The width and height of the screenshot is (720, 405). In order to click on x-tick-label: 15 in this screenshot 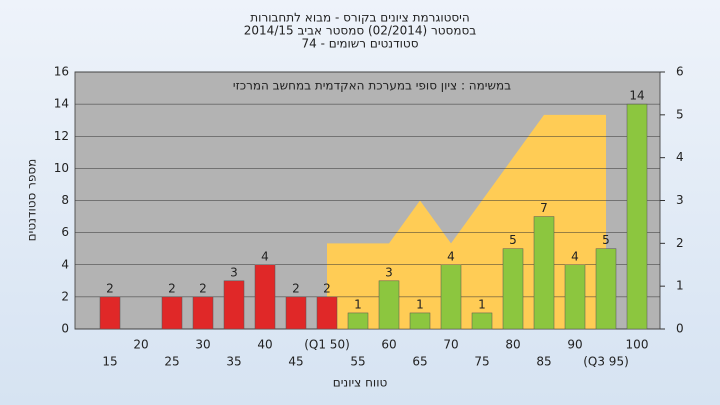, I will do `click(109, 362)`.